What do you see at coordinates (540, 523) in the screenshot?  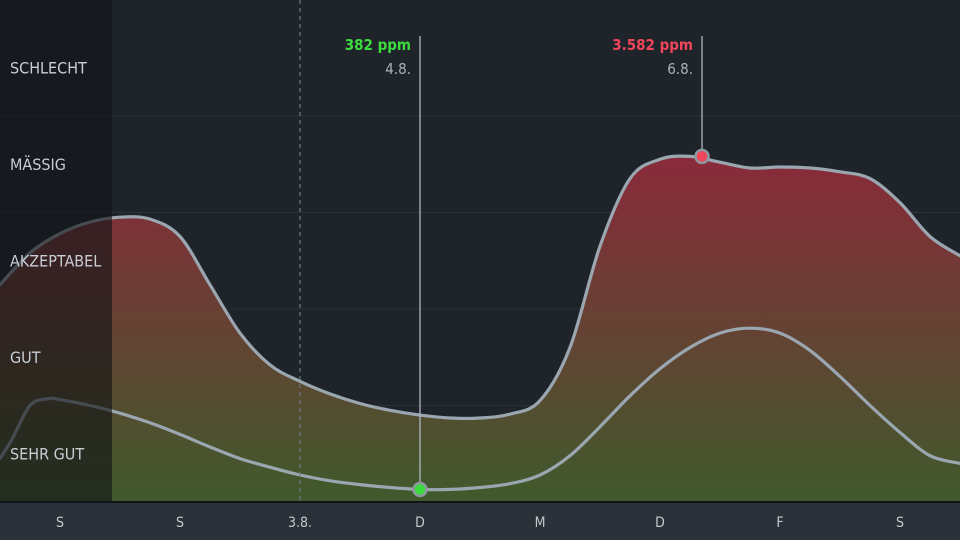 I see `x-tick-label: M` at bounding box center [540, 523].